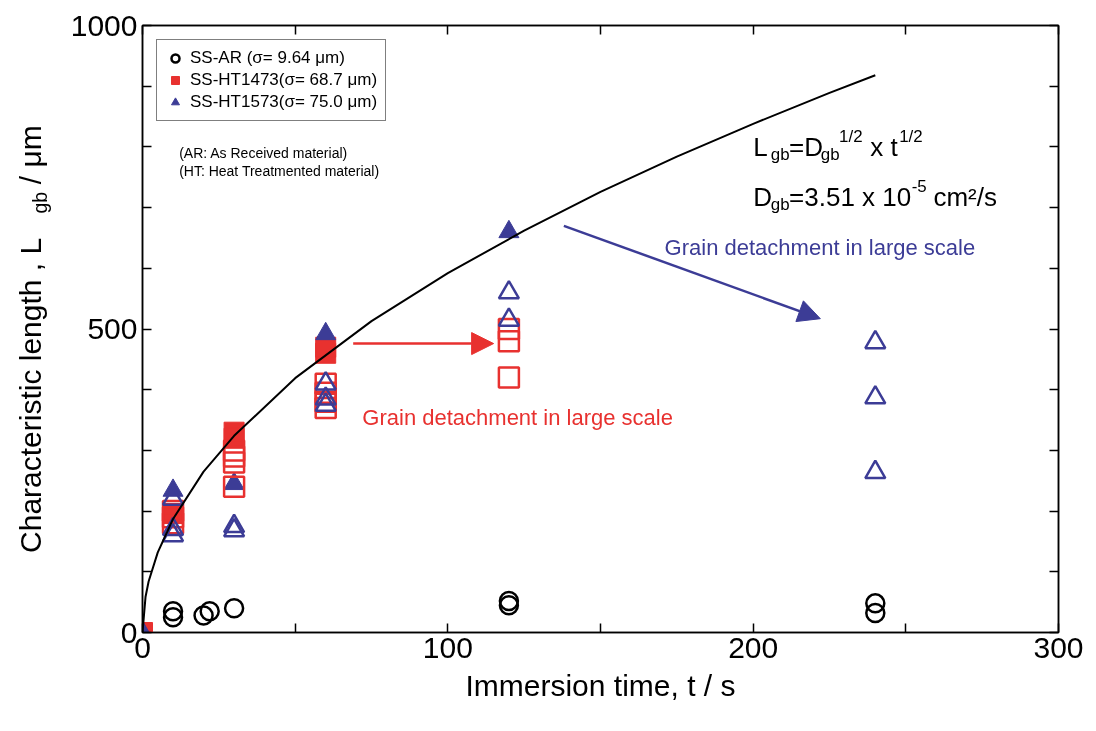 This screenshot has width=1096, height=731. What do you see at coordinates (1058, 647) in the screenshot?
I see `x-tick-label: 300` at bounding box center [1058, 647].